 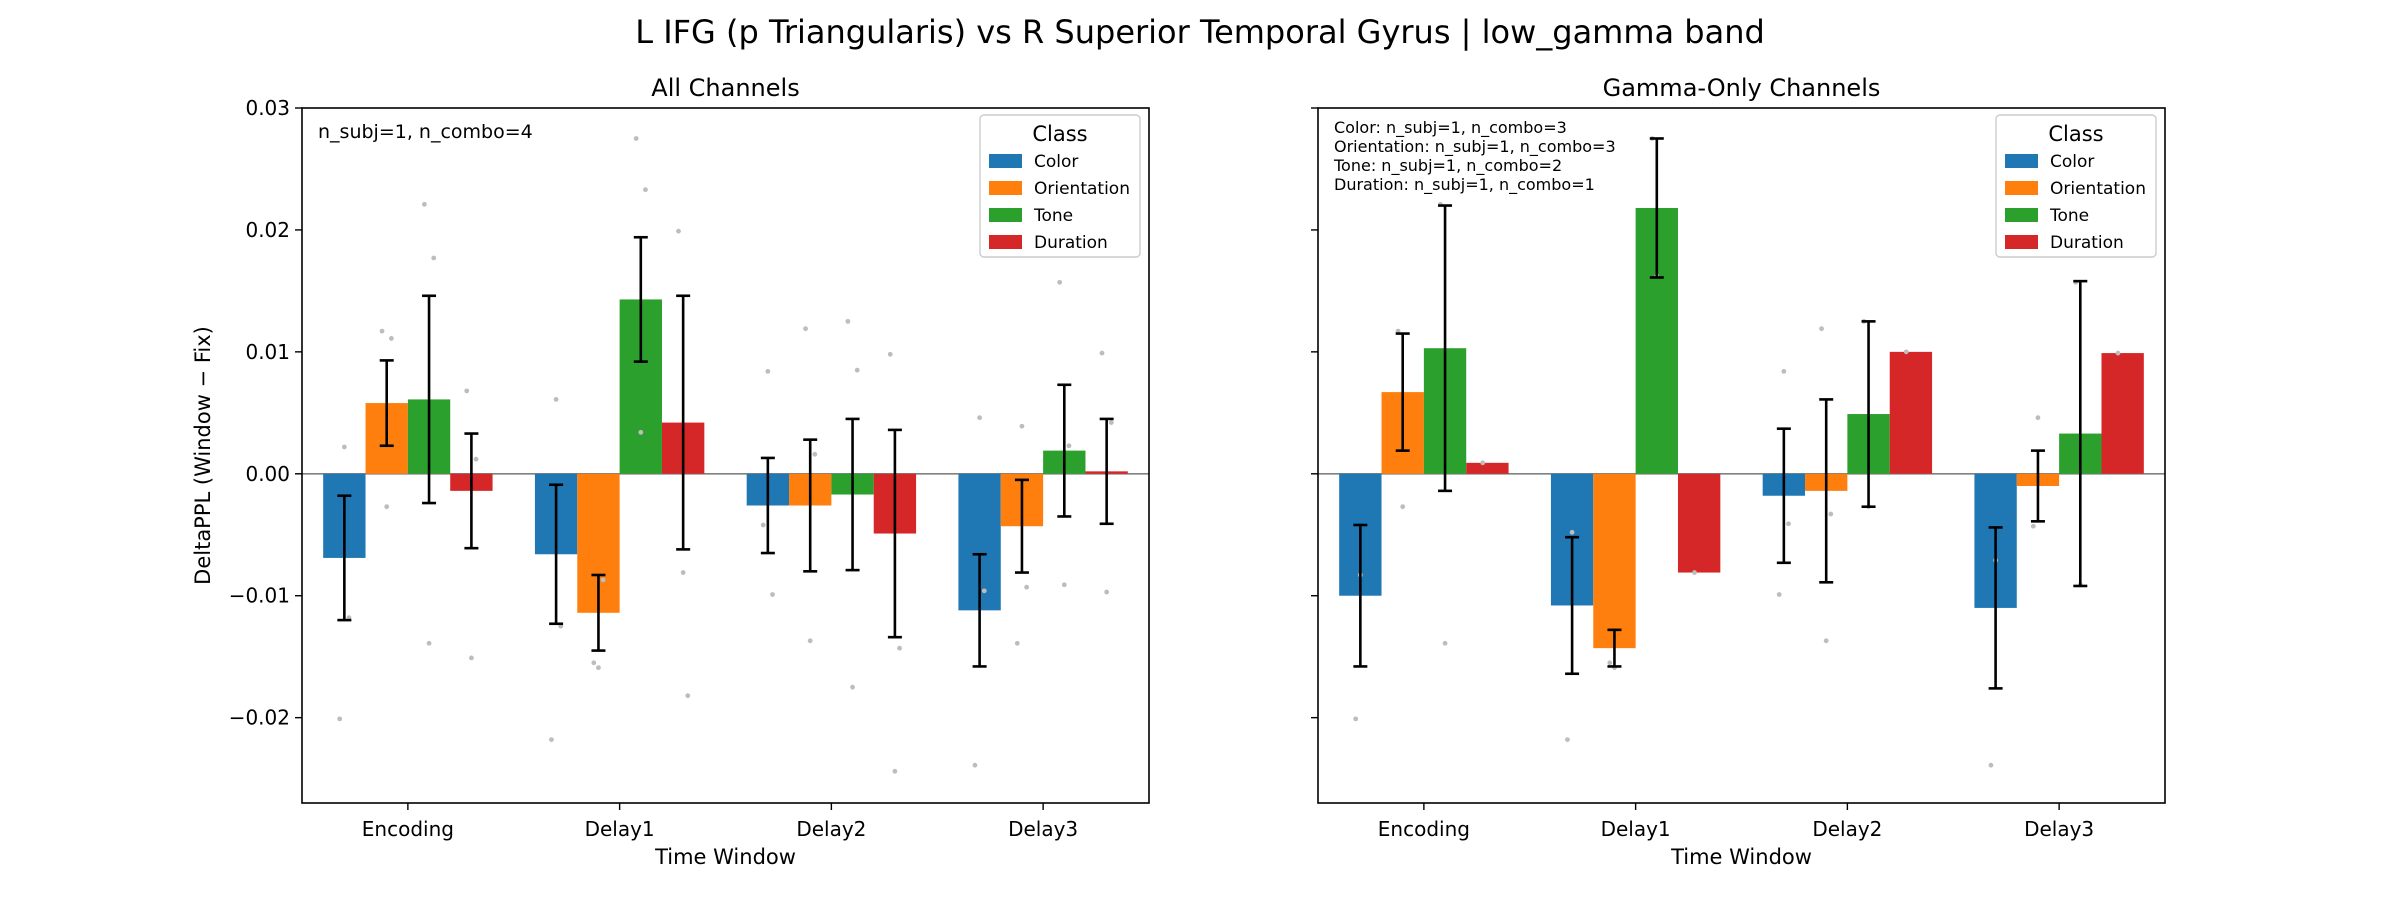 I want to click on x-tick-label: Delay3, so click(x=1043, y=829).